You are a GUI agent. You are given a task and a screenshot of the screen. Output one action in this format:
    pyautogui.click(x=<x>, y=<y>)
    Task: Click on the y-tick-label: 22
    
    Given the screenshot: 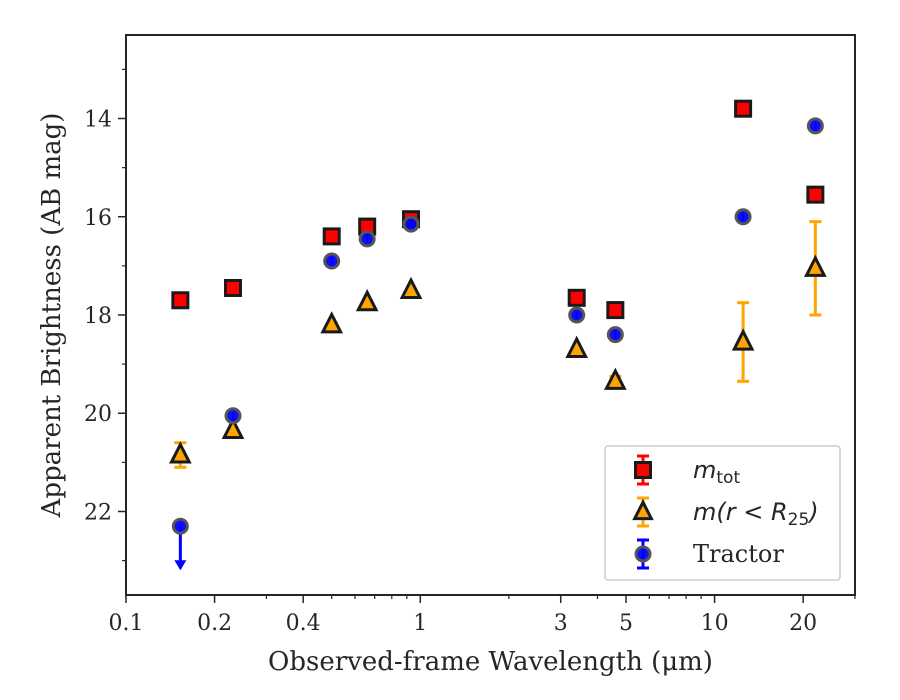 What is the action you would take?
    pyautogui.click(x=98, y=512)
    